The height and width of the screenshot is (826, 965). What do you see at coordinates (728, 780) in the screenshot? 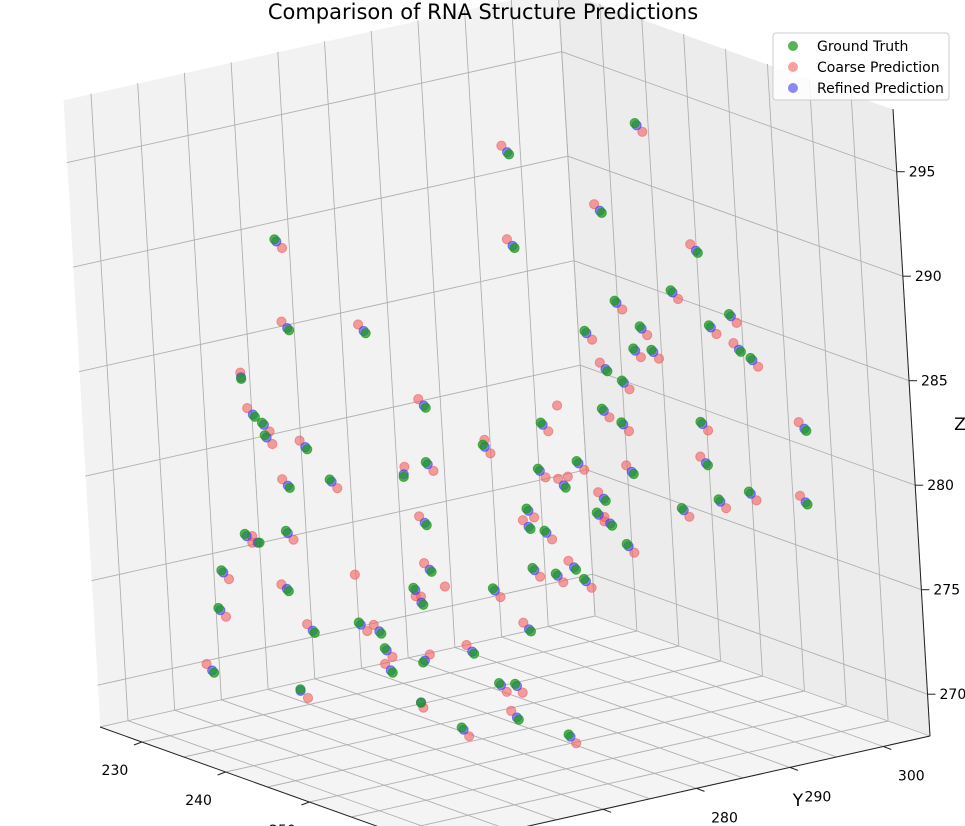
I see `y-axis-line` at bounding box center [728, 780].